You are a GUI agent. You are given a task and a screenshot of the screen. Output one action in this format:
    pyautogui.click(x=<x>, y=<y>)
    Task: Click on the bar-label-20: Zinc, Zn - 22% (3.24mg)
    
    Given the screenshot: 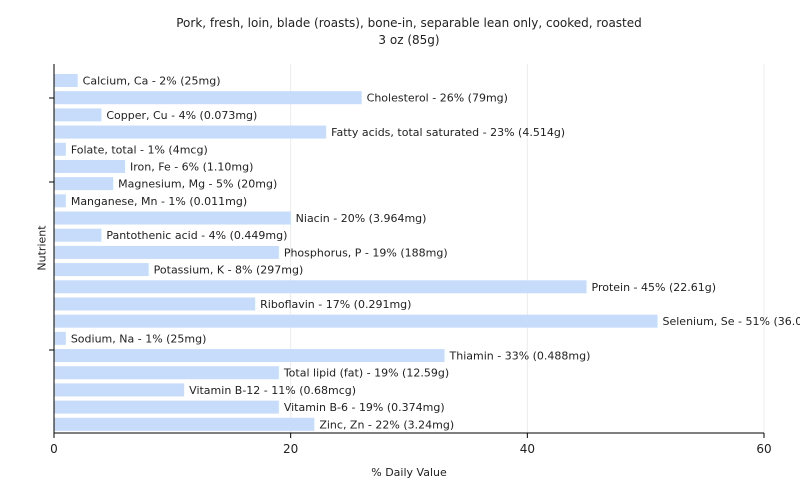 What is the action you would take?
    pyautogui.click(x=386, y=424)
    